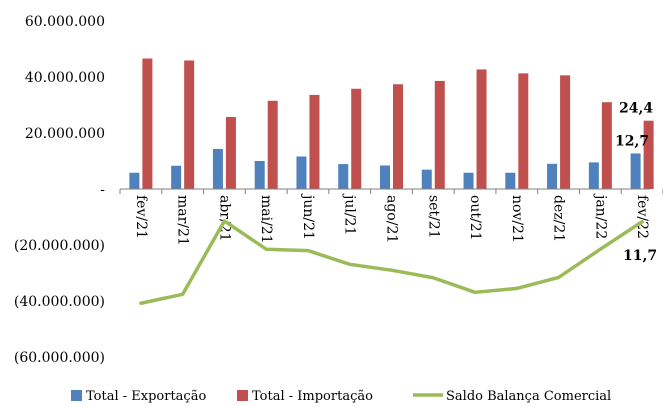 The width and height of the screenshot is (663, 407). Describe the element at coordinates (528, 396) in the screenshot. I see `legend-label: Saldo Balança Comercial` at that location.